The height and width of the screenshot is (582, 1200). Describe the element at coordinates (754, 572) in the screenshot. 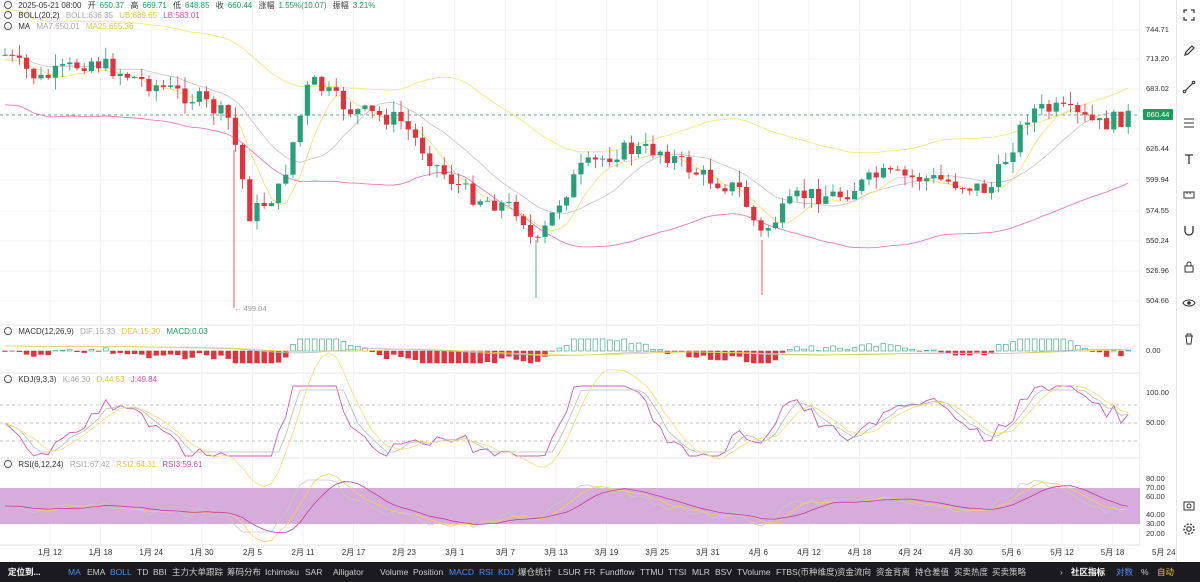

I see `indicator-toggle-23: TVolume` at that location.